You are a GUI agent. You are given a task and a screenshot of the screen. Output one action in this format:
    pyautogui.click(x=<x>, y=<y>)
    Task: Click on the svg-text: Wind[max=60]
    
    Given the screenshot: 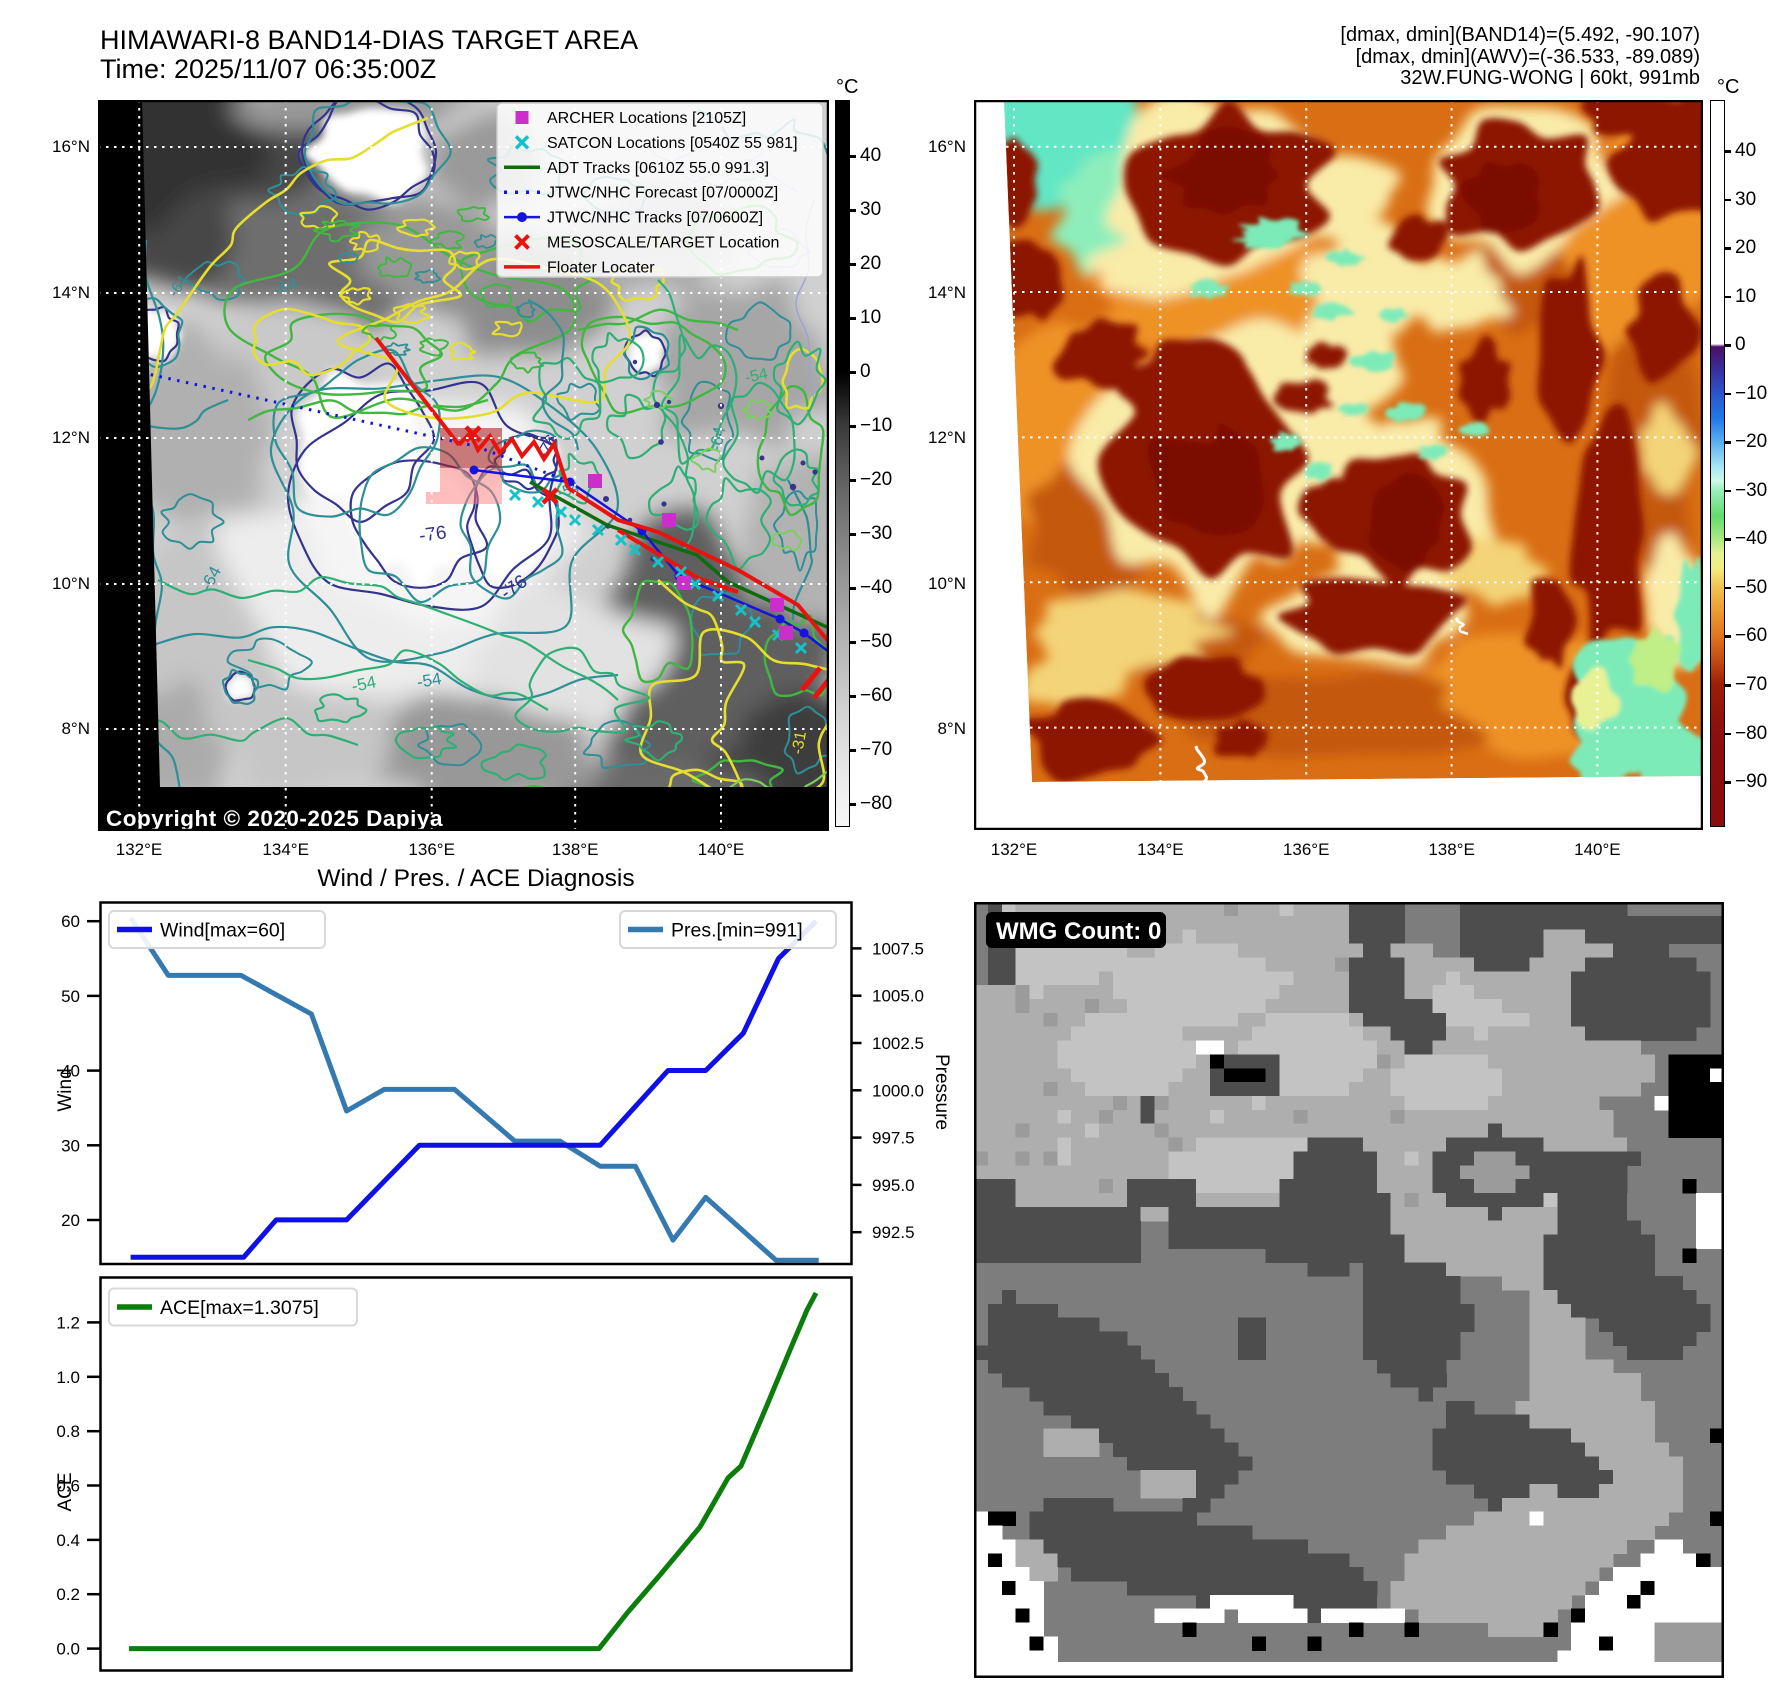 What is the action you would take?
    pyautogui.click(x=222, y=931)
    